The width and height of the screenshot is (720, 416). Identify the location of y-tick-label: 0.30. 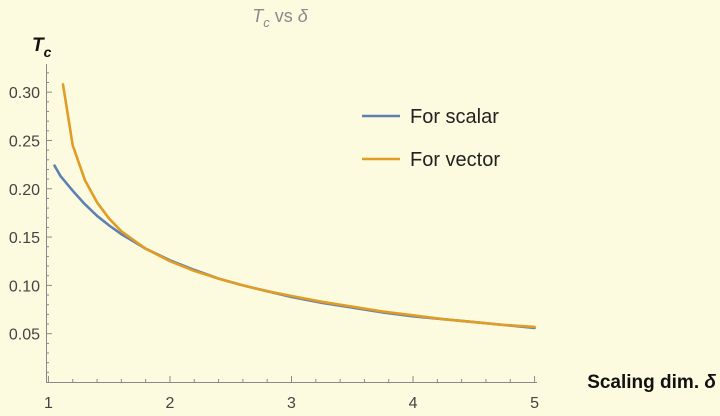
(24, 93).